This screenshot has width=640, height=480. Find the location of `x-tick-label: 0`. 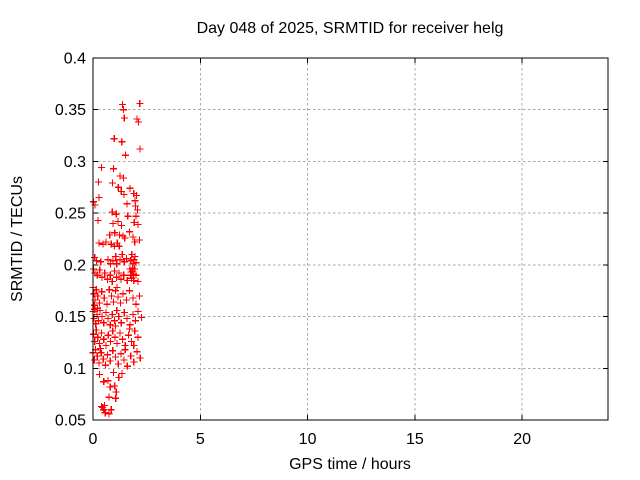

x-tick-label: 0 is located at coordinates (93, 439).